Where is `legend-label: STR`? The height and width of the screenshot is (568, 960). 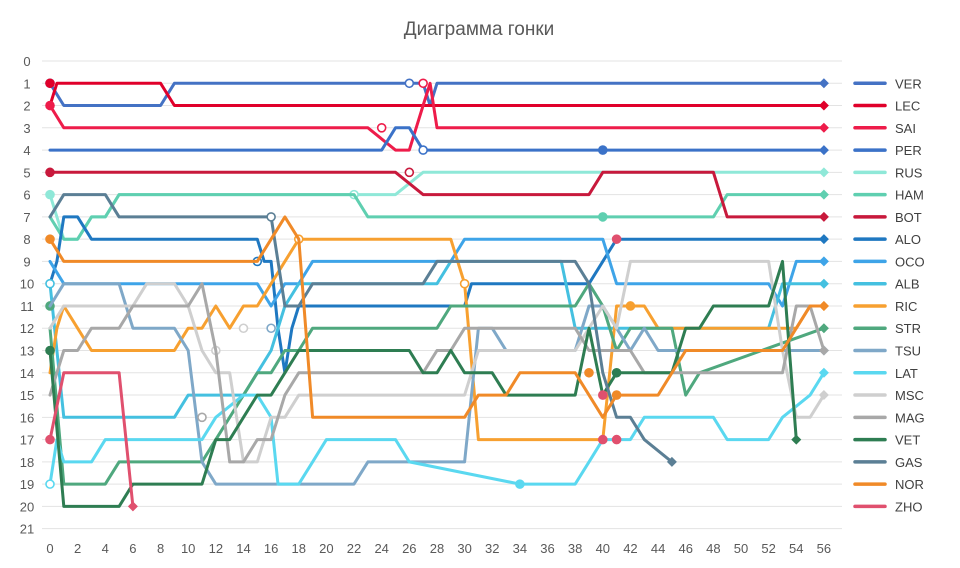 legend-label: STR is located at coordinates (908, 328).